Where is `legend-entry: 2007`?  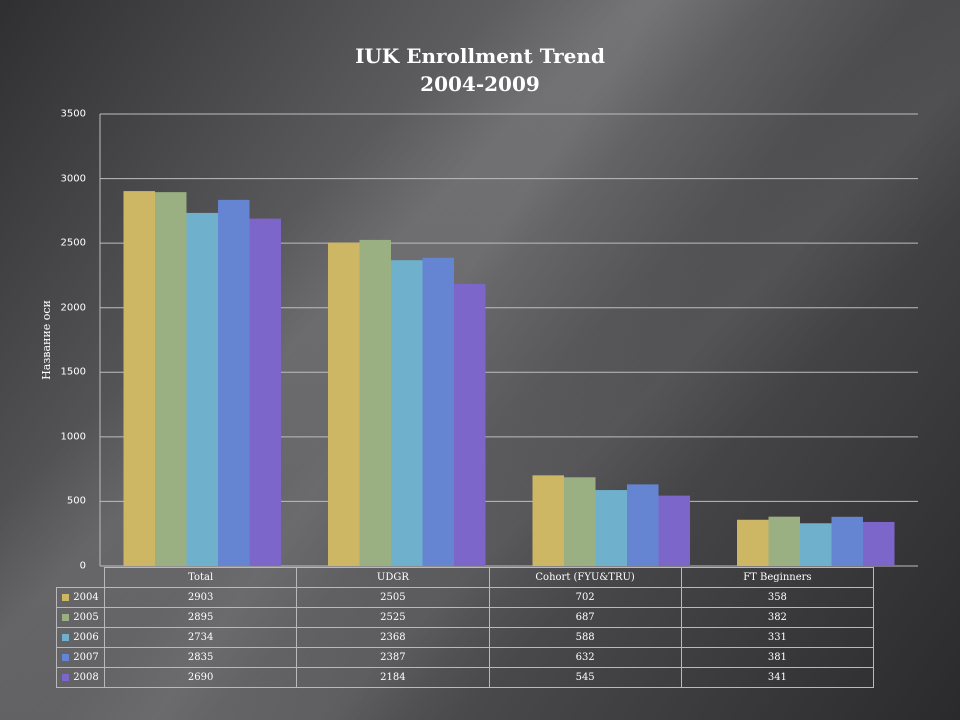
legend-entry: 2007 is located at coordinates (80, 657).